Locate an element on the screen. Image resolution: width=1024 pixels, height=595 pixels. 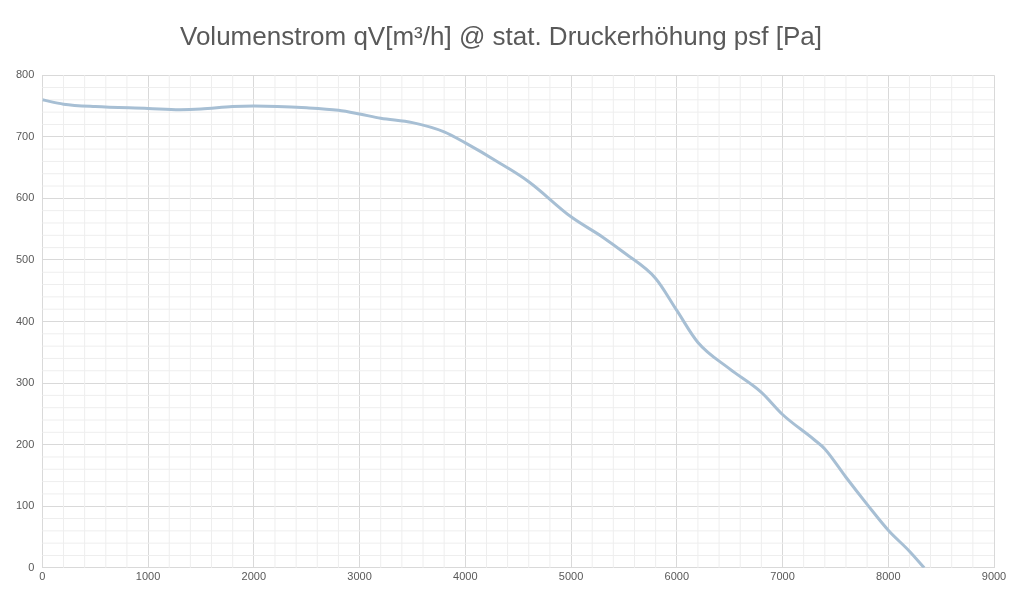
x-tick-label: 6000 is located at coordinates (677, 576).